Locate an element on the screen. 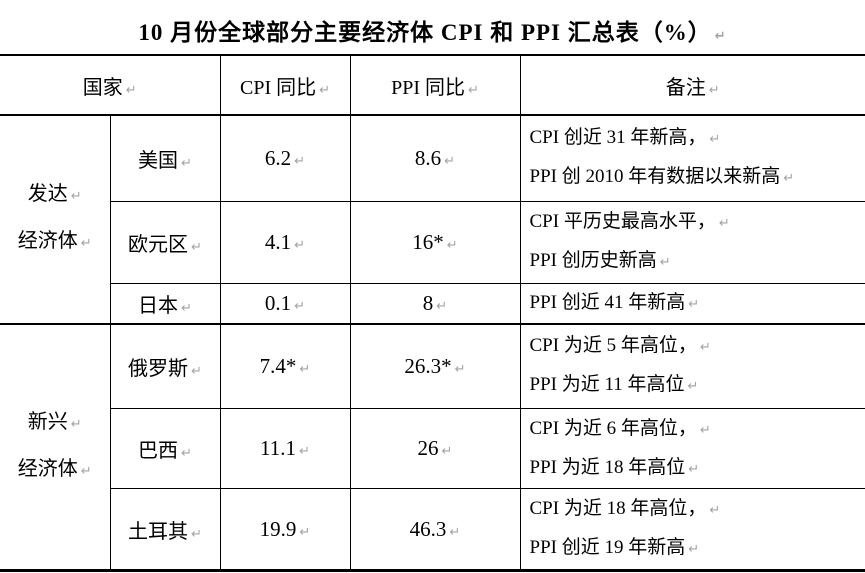 This screenshot has width=865, height=573. cell-remark: CPI 为近 18 年高位， PPI 创近 19 年新高 is located at coordinates (692, 530).